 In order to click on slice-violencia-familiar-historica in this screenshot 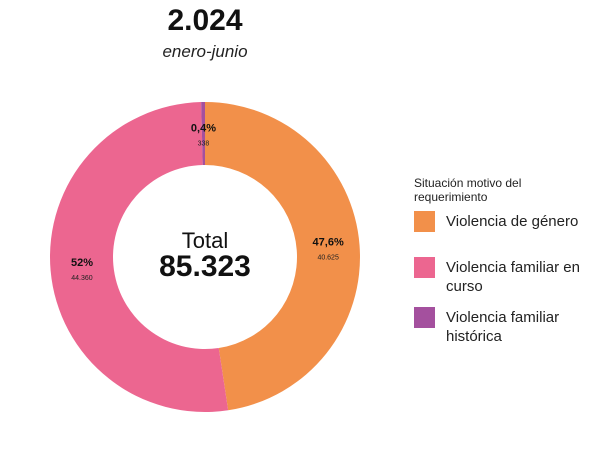, I will do `click(203, 134)`.